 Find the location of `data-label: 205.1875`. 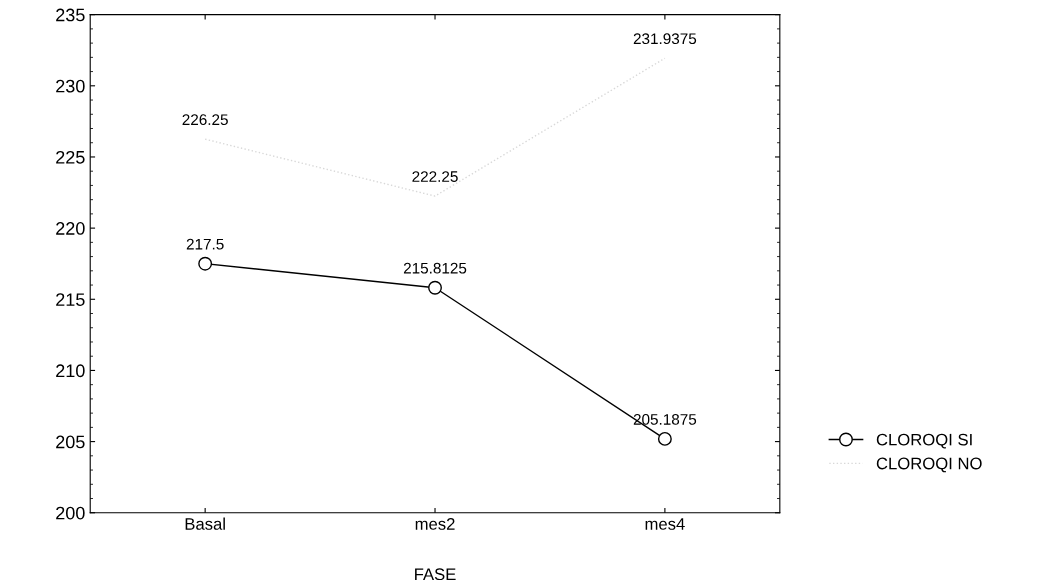

data-label: 205.1875 is located at coordinates (665, 419).